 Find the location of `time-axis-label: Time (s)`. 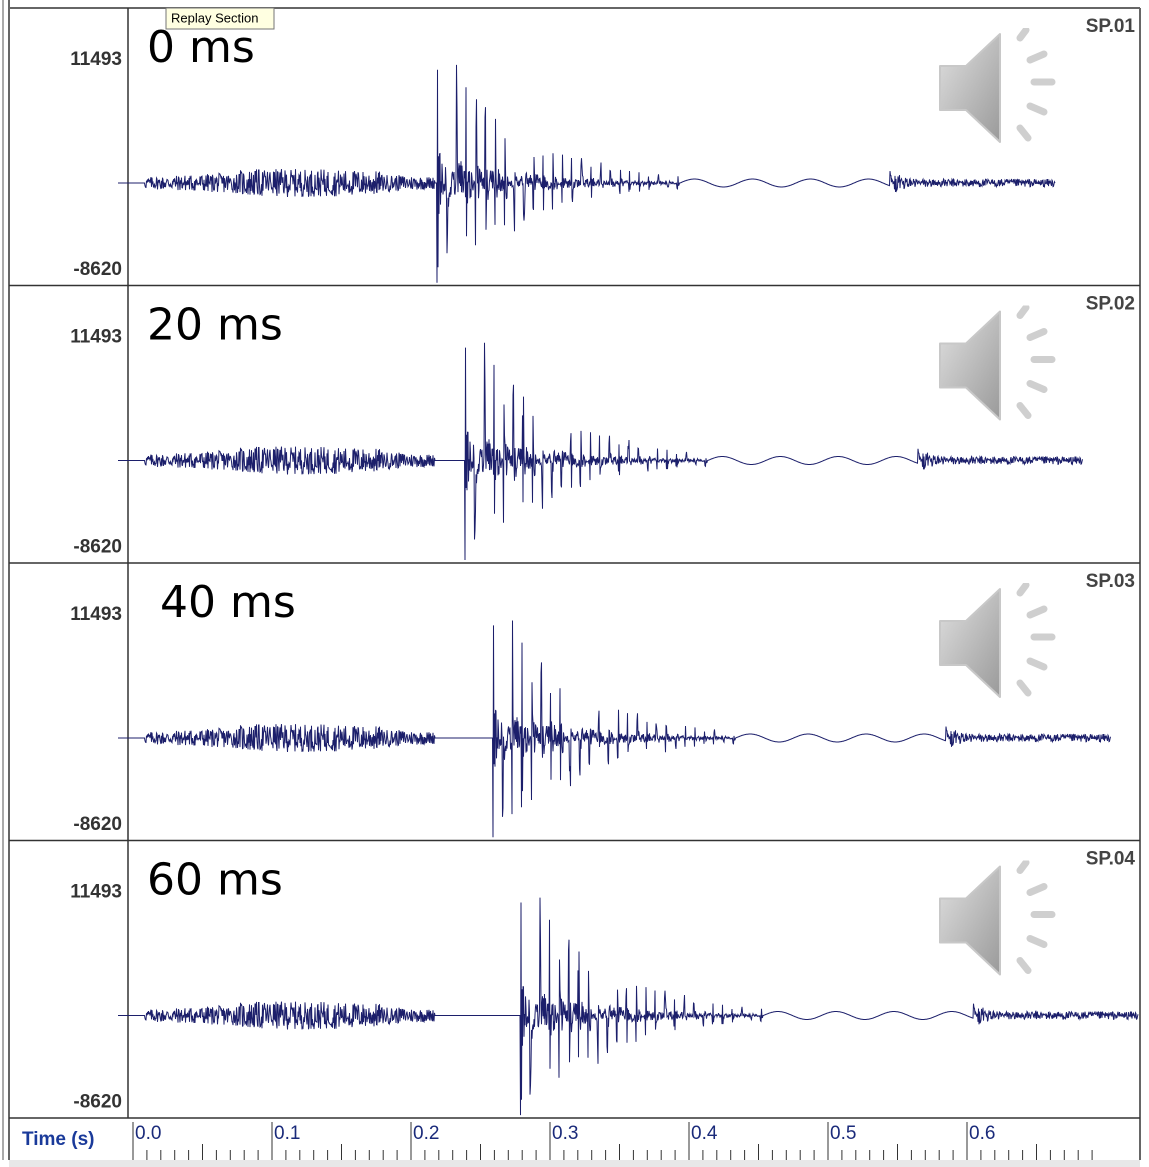

time-axis-label: Time (s) is located at coordinates (58, 1139).